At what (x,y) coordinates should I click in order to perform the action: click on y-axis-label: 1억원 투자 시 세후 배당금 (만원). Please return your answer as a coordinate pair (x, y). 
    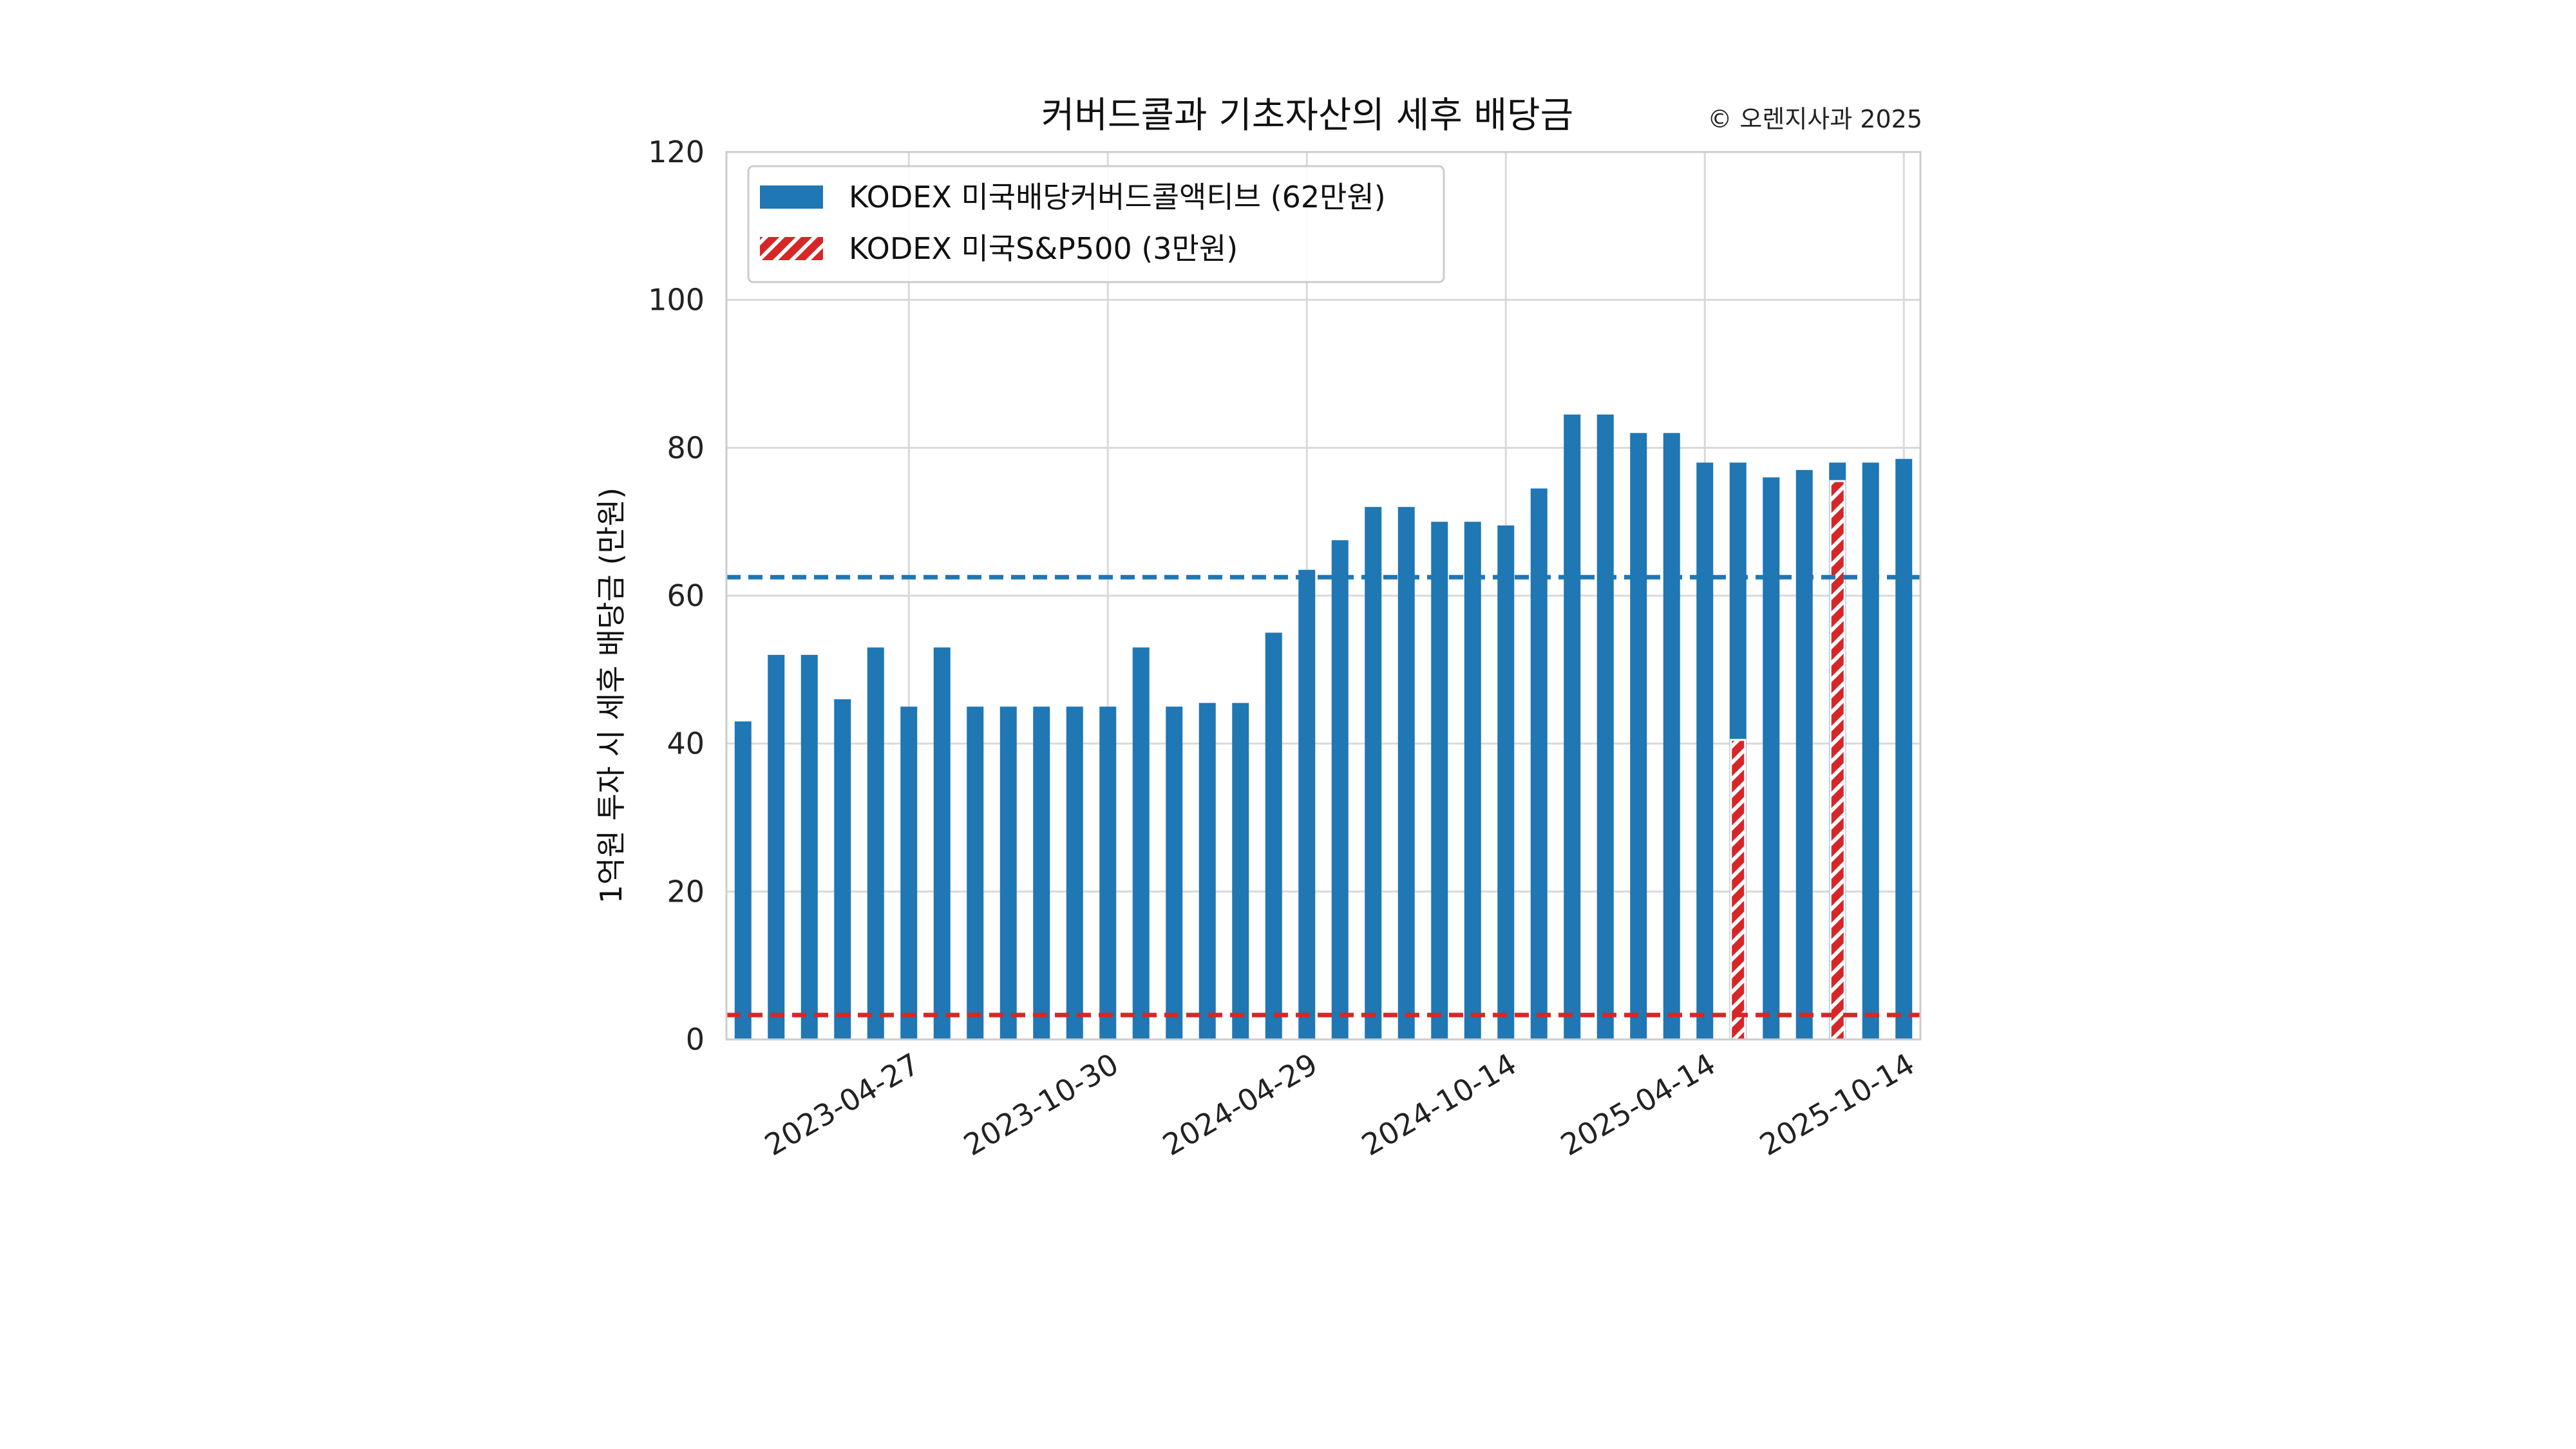
    Looking at the image, I should click on (611, 696).